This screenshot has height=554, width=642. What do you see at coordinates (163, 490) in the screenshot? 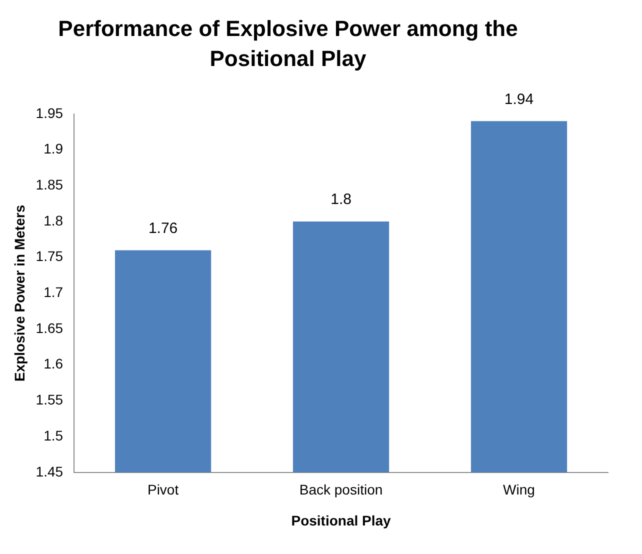
I see `x-tick-label: Pivot` at bounding box center [163, 490].